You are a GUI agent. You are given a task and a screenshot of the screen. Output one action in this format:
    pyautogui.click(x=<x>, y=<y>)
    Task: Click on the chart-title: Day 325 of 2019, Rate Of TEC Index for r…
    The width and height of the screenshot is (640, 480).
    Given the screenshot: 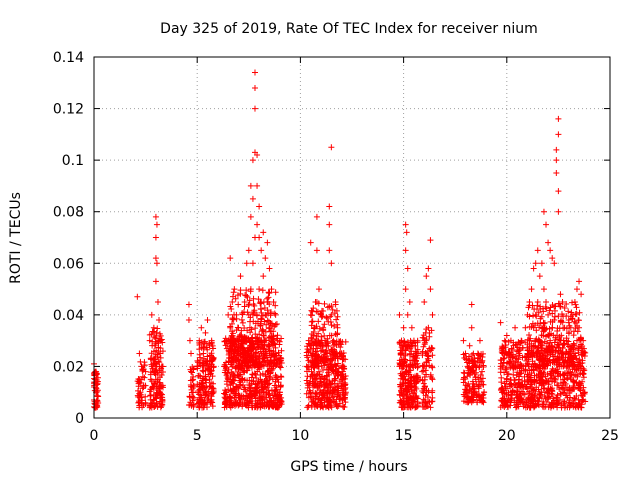 What is the action you would take?
    pyautogui.click(x=349, y=29)
    